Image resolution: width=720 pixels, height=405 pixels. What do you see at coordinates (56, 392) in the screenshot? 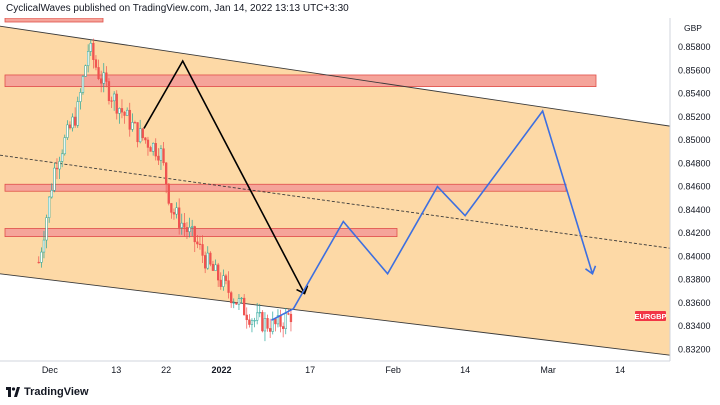
I see `tradingview-brand: TradingView` at bounding box center [56, 392].